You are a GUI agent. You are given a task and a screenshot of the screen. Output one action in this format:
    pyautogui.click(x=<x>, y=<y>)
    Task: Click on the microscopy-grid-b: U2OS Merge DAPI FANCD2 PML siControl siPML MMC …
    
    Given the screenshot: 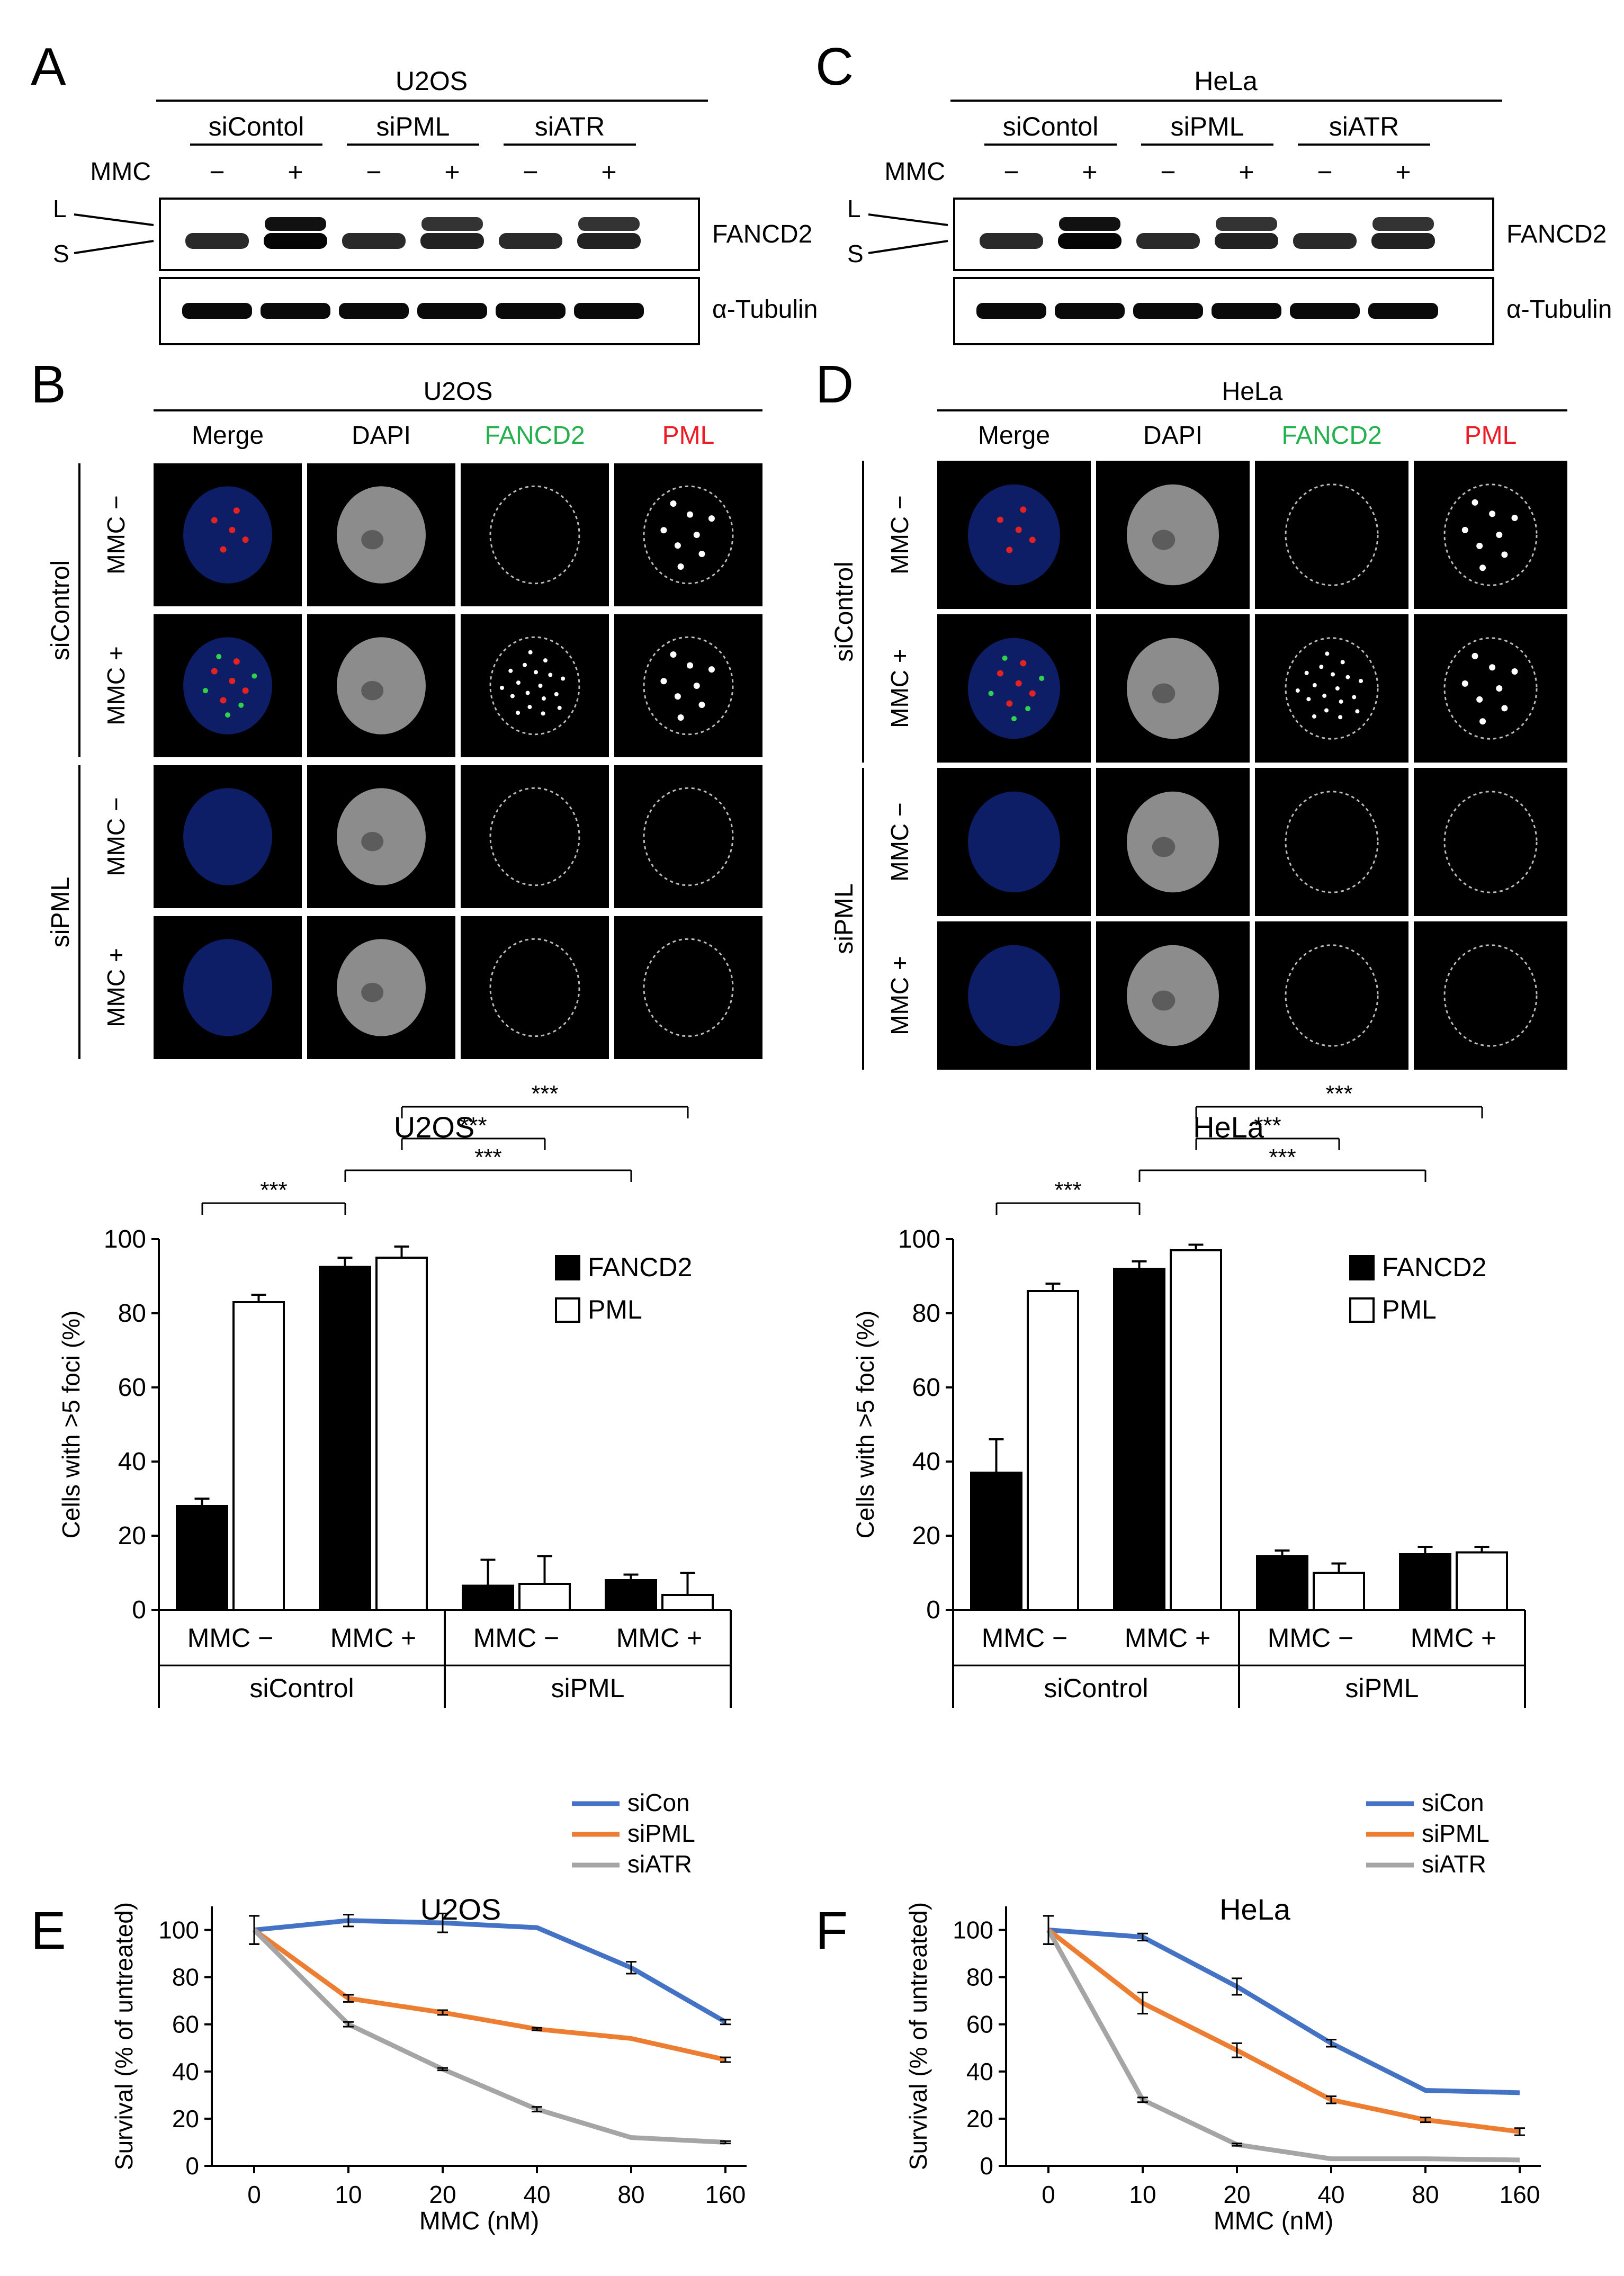 What is the action you would take?
    pyautogui.click(x=405, y=718)
    